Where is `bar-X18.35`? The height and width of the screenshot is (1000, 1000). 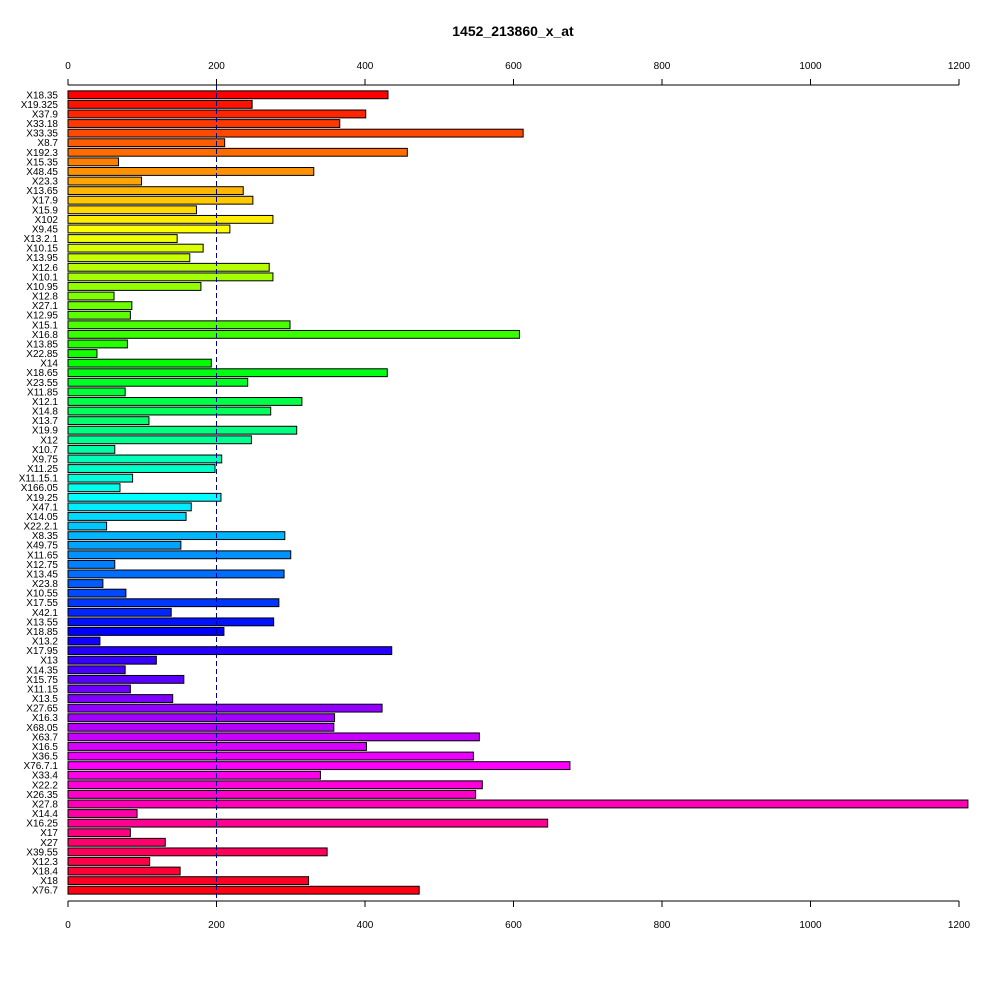
bar-X18.35 is located at coordinates (228, 95).